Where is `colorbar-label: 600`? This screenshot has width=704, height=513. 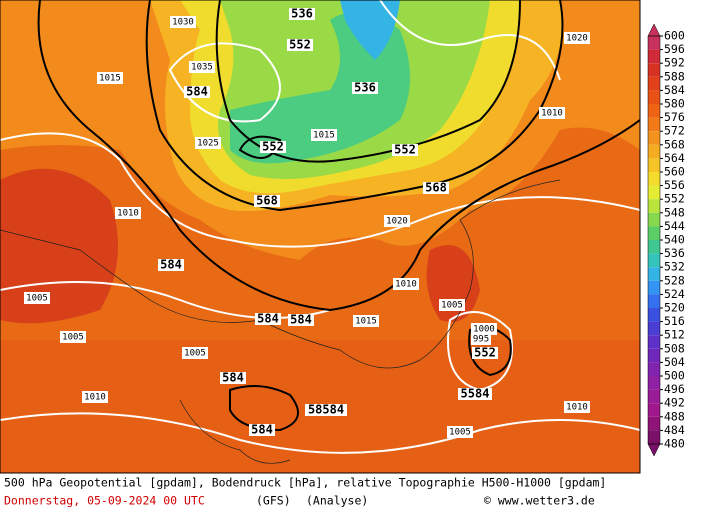 colorbar-label: 600 is located at coordinates (674, 36).